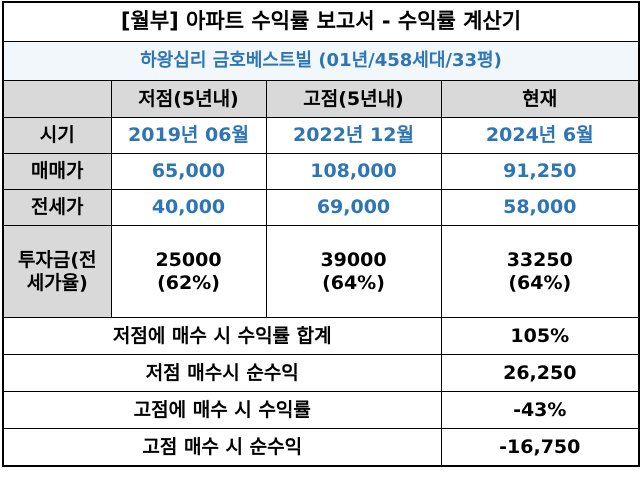 This screenshot has height=486, width=640. What do you see at coordinates (540, 135) in the screenshot?
I see `cell: 2024년 6월` at bounding box center [540, 135].